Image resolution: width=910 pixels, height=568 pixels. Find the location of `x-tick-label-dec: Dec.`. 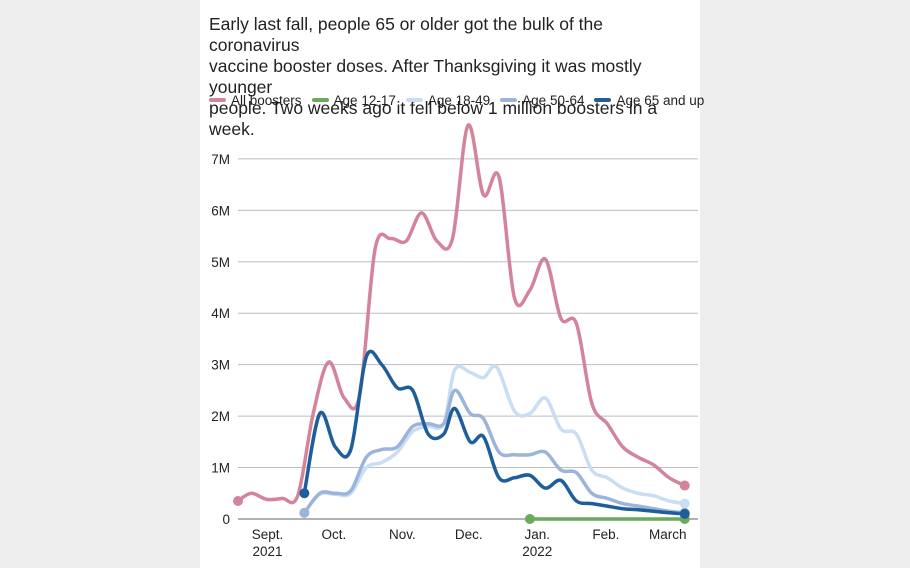

x-tick-label-dec: Dec. is located at coordinates (469, 534).